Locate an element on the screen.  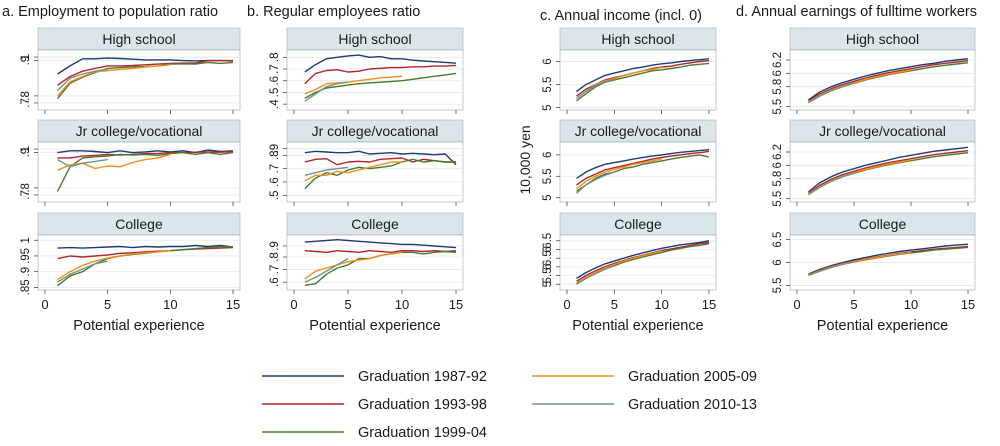
chart-title: b. Regular employees ratio is located at coordinates (333, 12).